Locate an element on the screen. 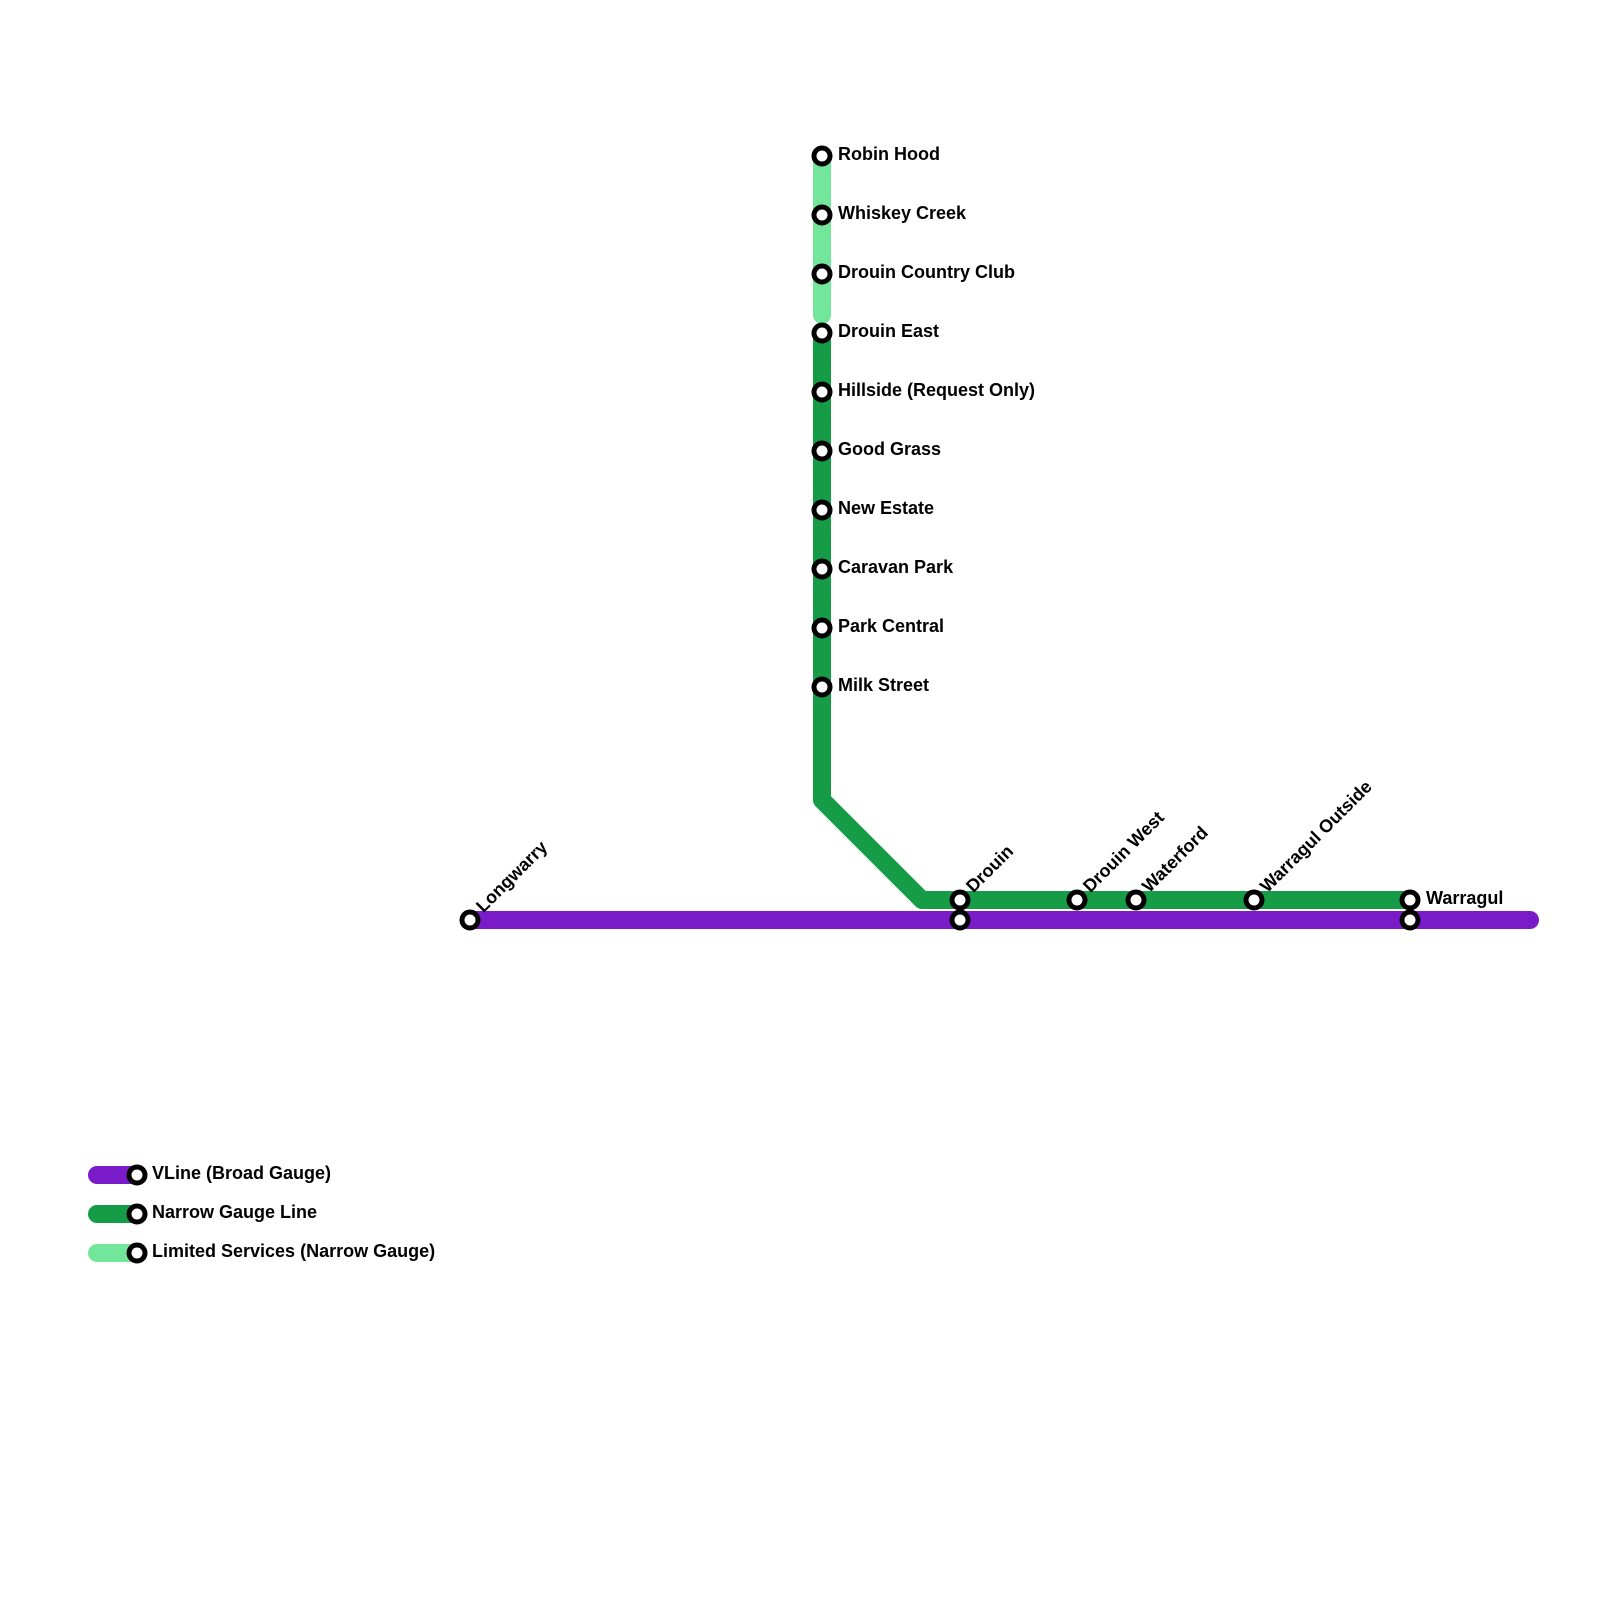  legend-label: VLine (Broad Gauge) is located at coordinates (241, 1173).